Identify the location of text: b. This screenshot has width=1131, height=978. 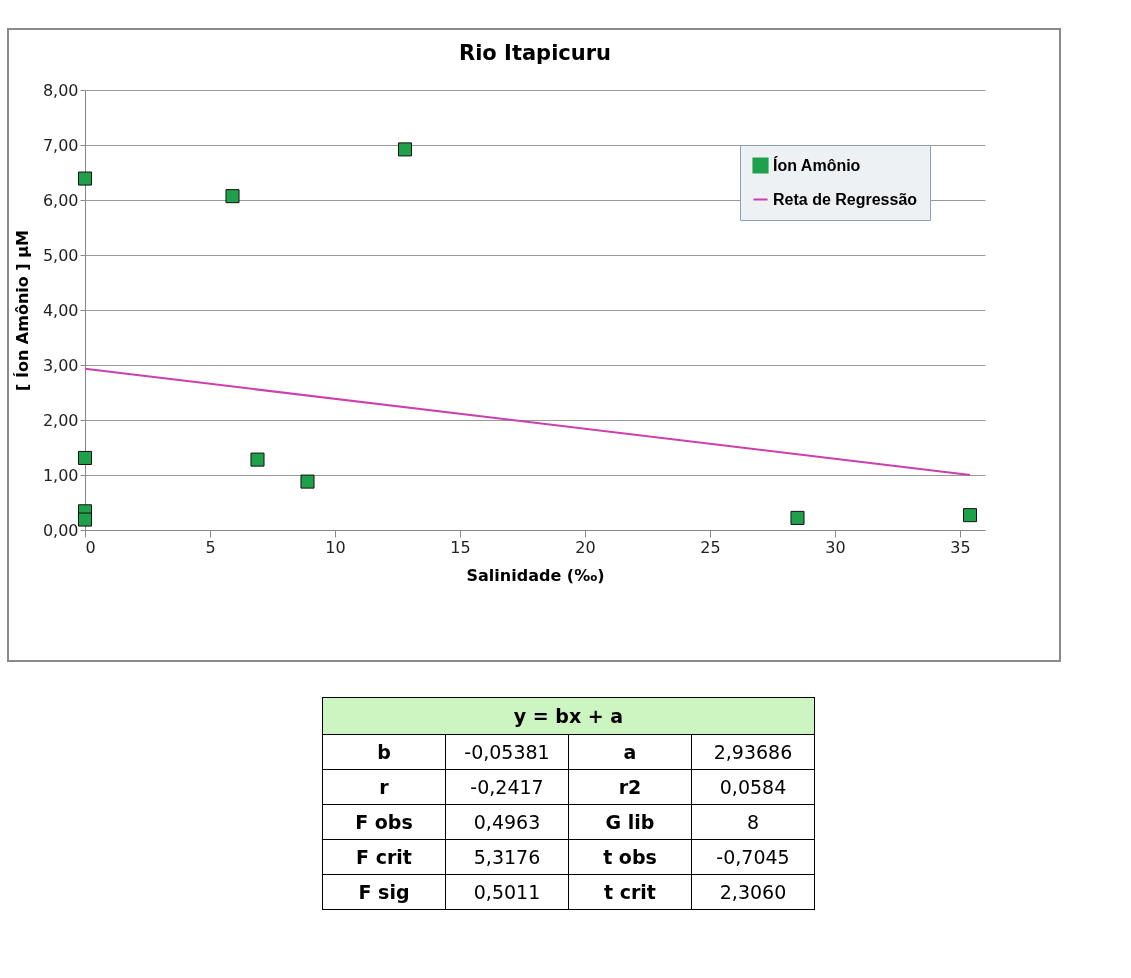
(384, 752).